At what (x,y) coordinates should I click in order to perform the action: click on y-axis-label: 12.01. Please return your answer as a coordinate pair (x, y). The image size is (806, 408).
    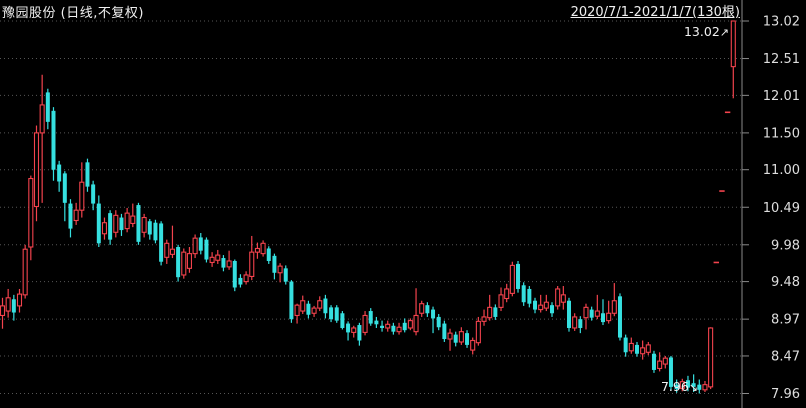
    Looking at the image, I should click on (781, 96).